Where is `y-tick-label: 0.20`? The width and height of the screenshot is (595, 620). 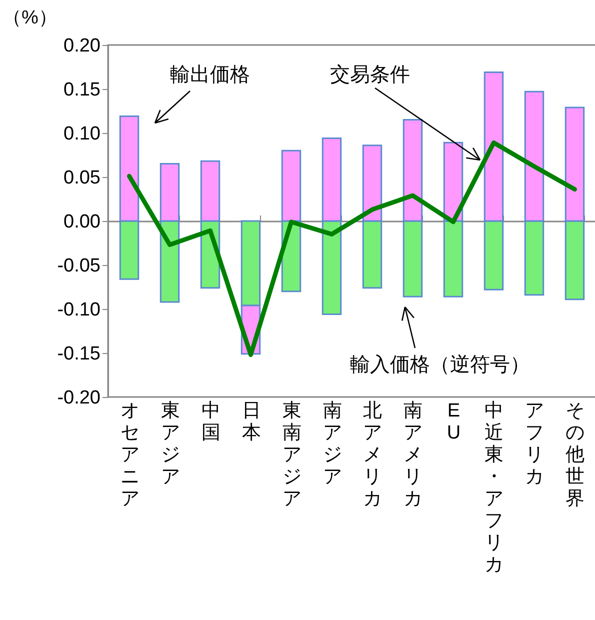
y-tick-label: 0.20 is located at coordinates (82, 46).